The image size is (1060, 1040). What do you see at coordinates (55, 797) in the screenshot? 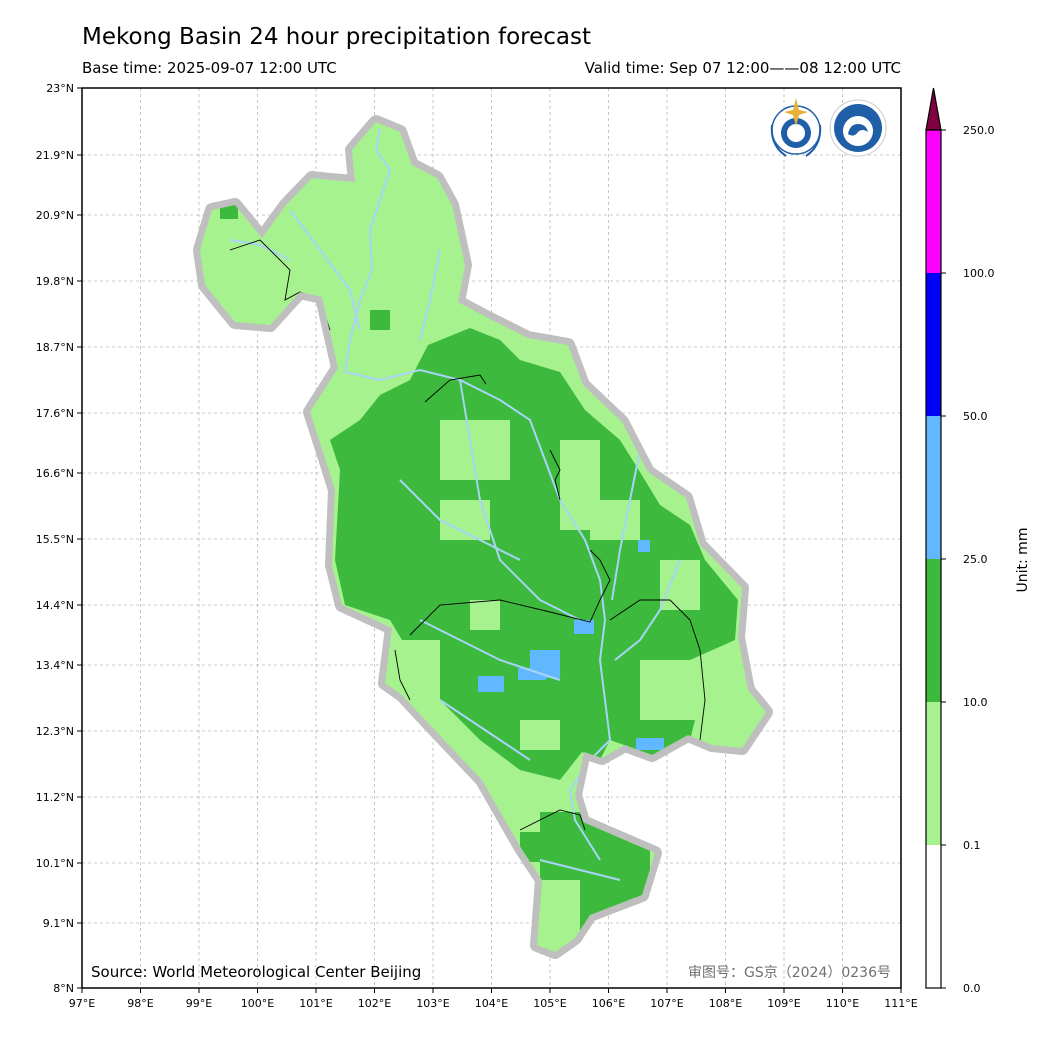
I see `lat-label: 11.2°N` at bounding box center [55, 797].